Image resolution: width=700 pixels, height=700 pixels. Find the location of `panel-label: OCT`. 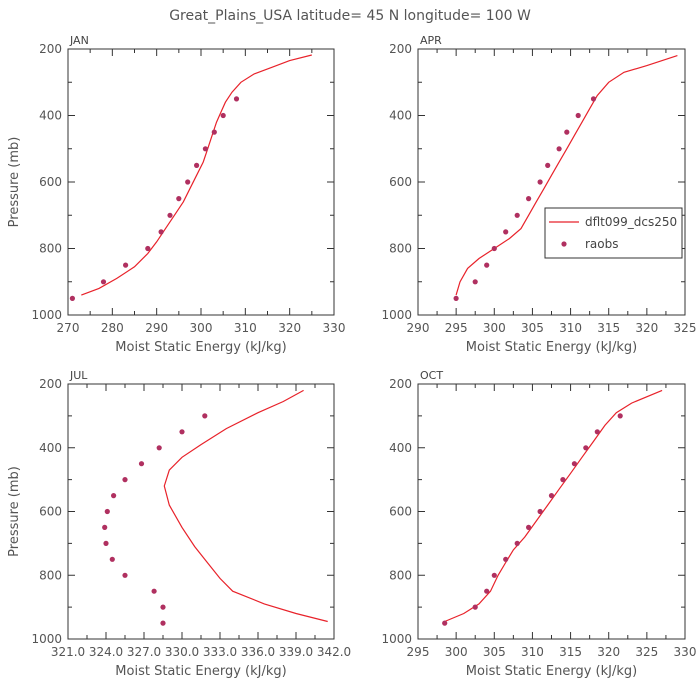

panel-label: OCT is located at coordinates (431, 375).